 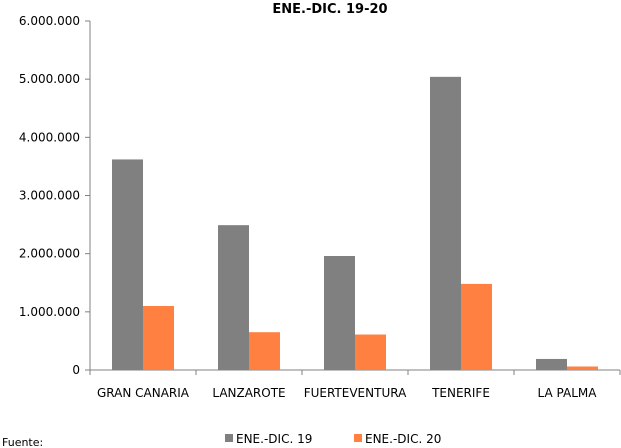 I want to click on y-tick-label: 6.000.000, so click(x=49, y=21).